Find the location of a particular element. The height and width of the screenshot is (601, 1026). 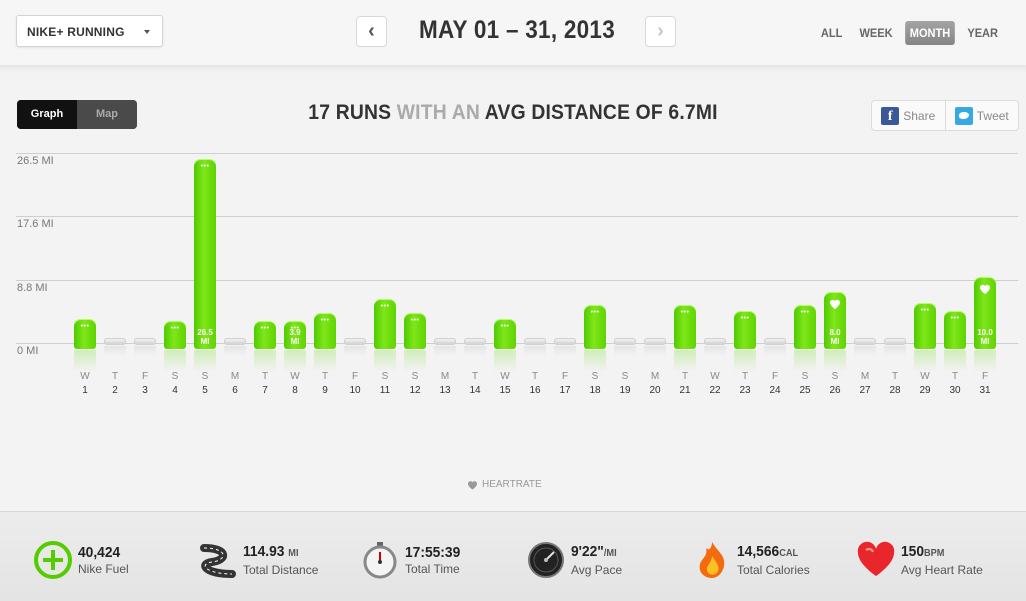

twitter-icon is located at coordinates (963, 115).